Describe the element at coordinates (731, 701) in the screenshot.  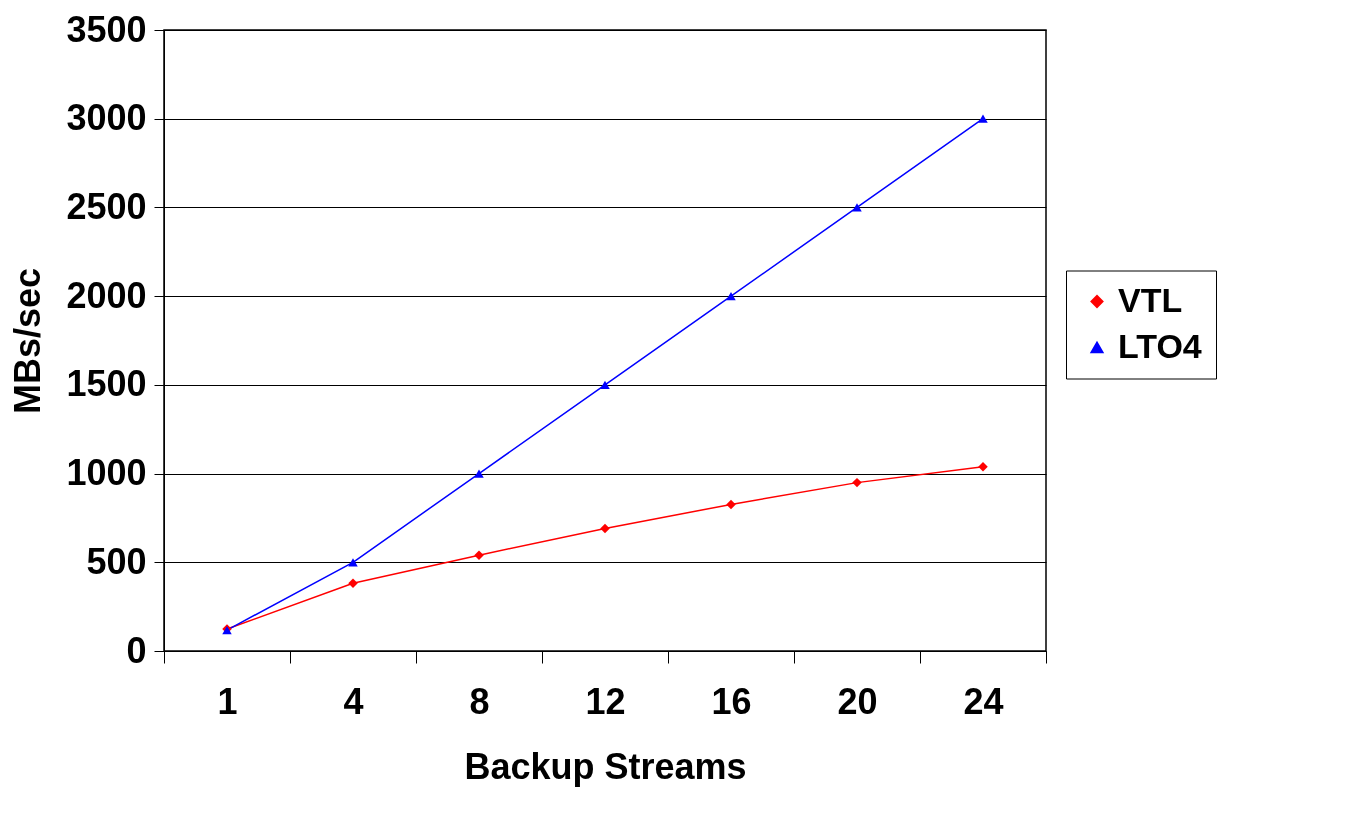
I see `x-tick-label: 16` at that location.